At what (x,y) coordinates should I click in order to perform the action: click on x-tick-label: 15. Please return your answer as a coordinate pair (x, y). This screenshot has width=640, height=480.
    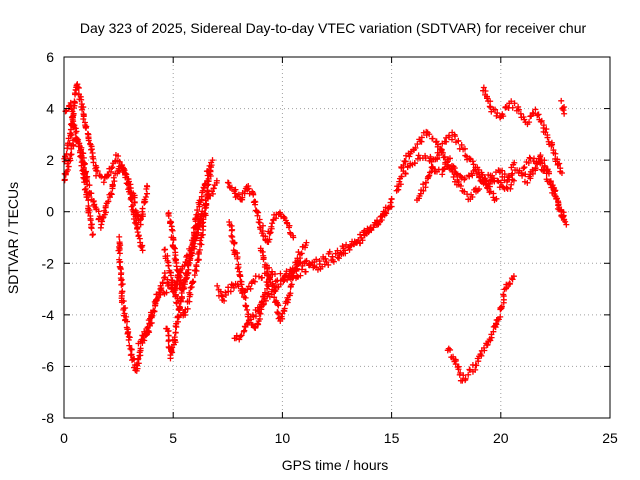
    Looking at the image, I should click on (392, 438).